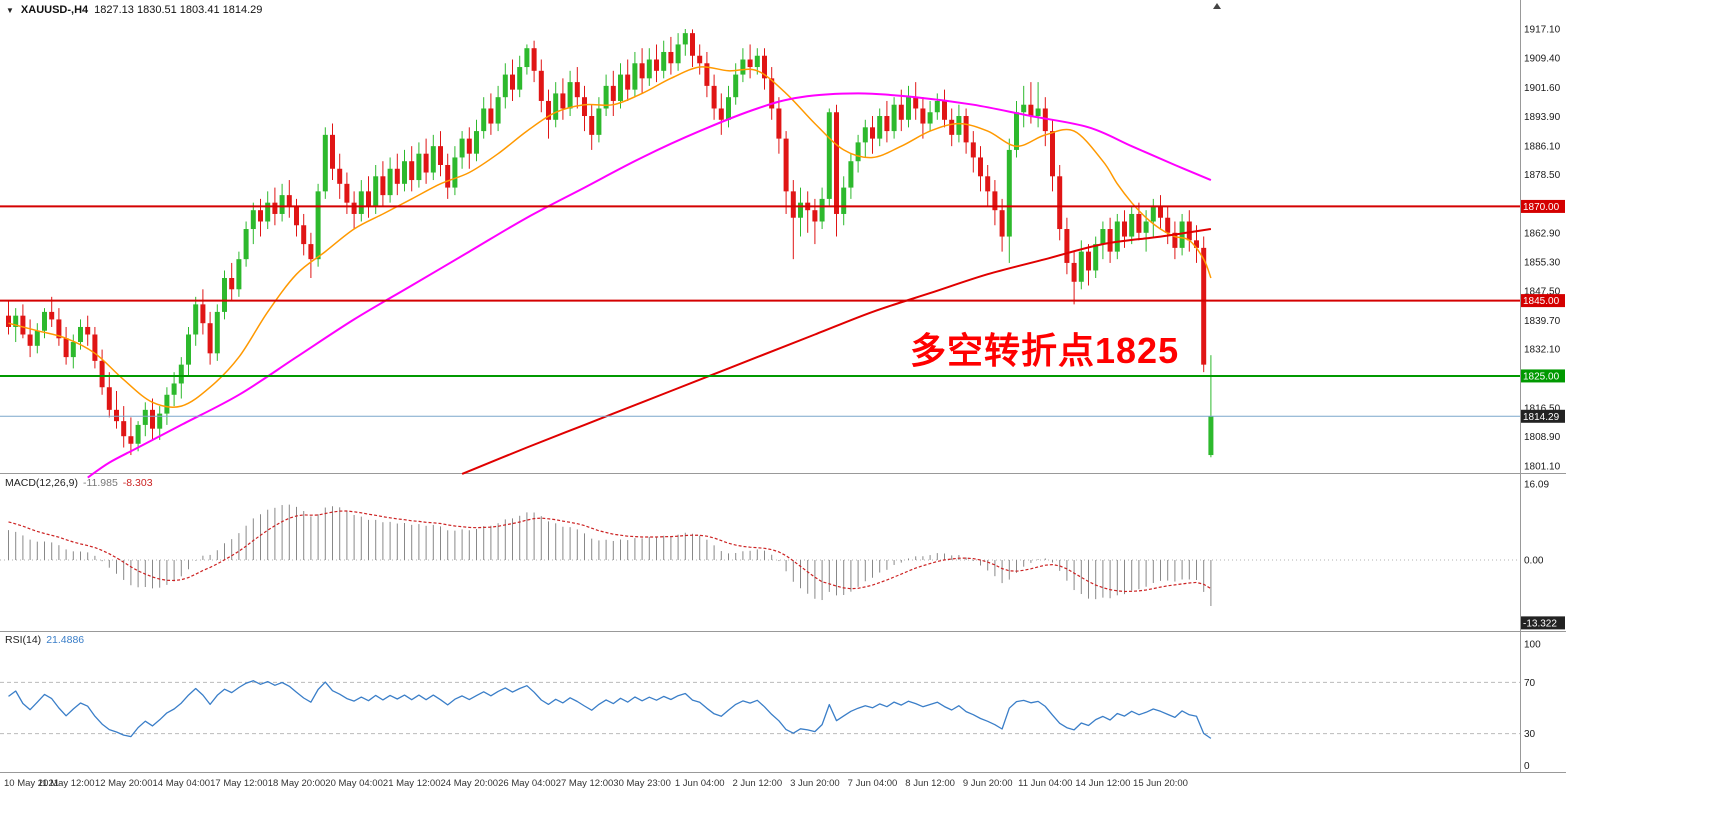  I want to click on ohlc-values: 1827.13 1830.51 1803.41 1814.29, so click(178, 10).